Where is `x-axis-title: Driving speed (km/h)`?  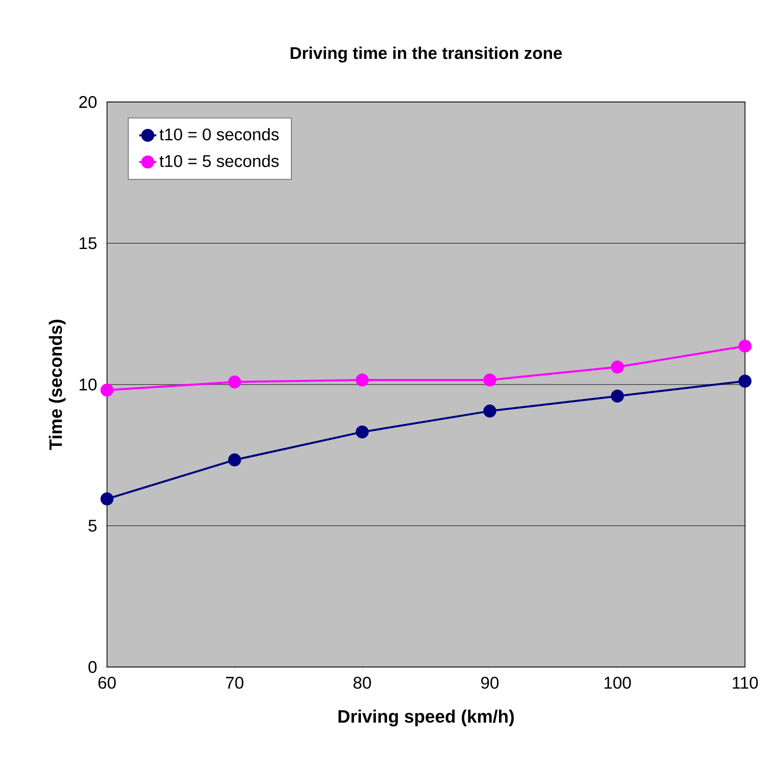
x-axis-title: Driving speed (km/h) is located at coordinates (426, 718).